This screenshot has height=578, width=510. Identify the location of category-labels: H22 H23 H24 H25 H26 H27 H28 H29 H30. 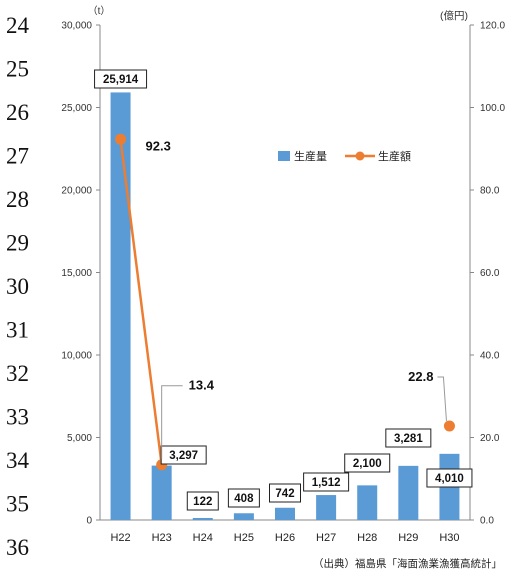
(284, 538).